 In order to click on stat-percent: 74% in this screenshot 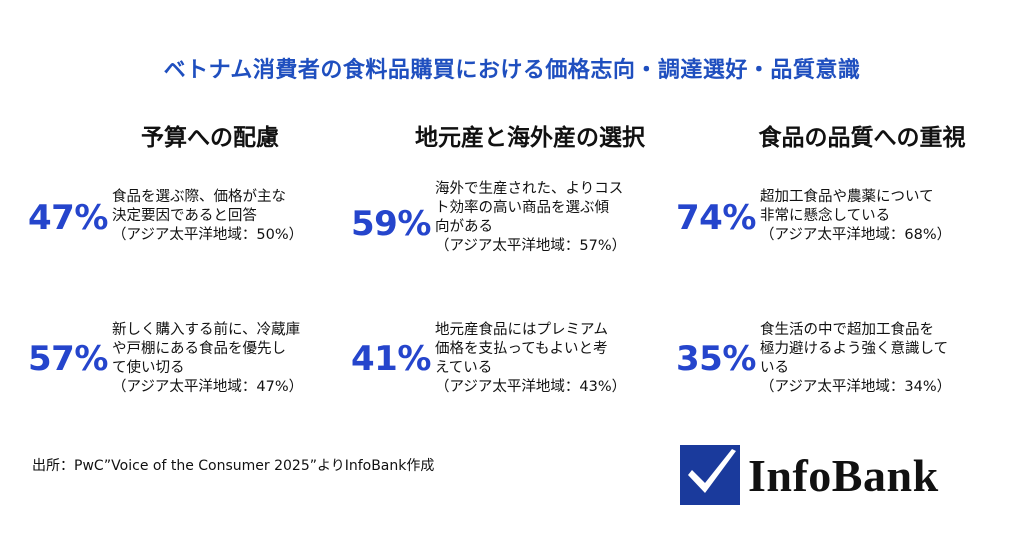, I will do `click(716, 218)`.